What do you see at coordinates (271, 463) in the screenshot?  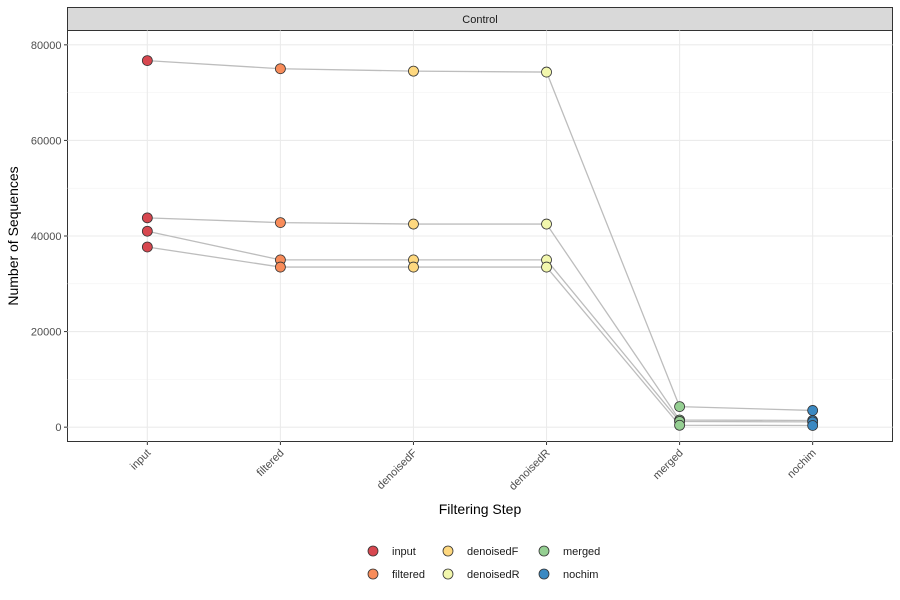 I see `x-tick-label: filtered` at bounding box center [271, 463].